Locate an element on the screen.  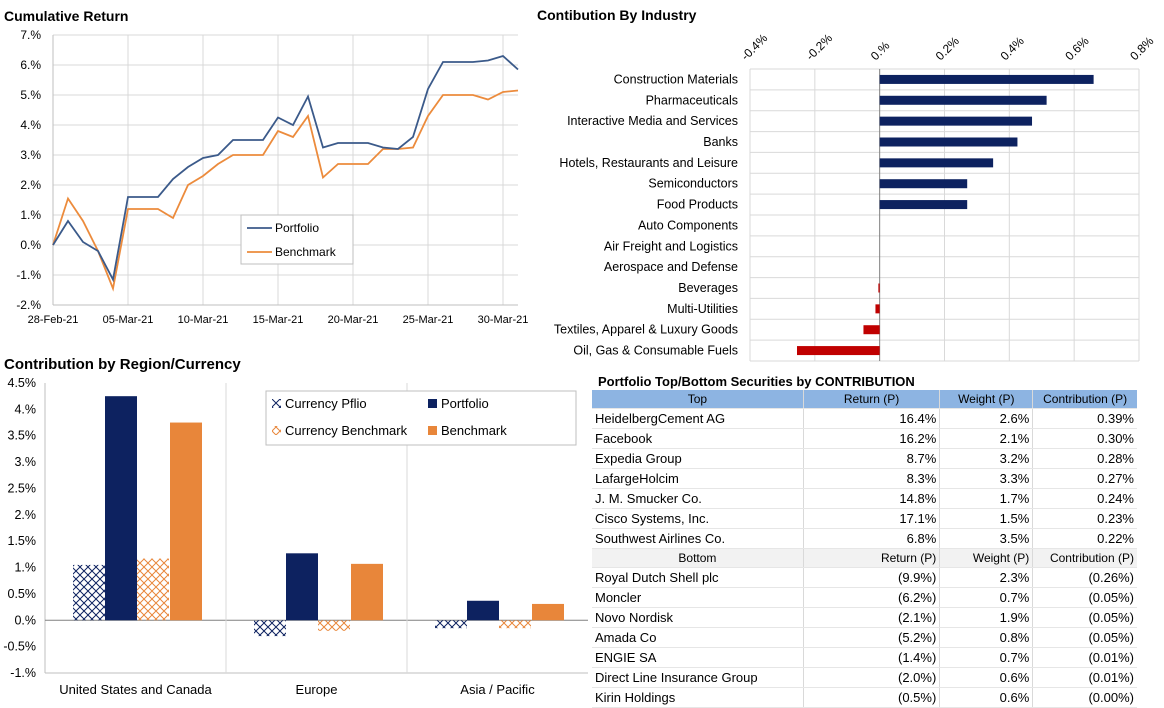
table-header-cell: Bottom is located at coordinates (697, 558).